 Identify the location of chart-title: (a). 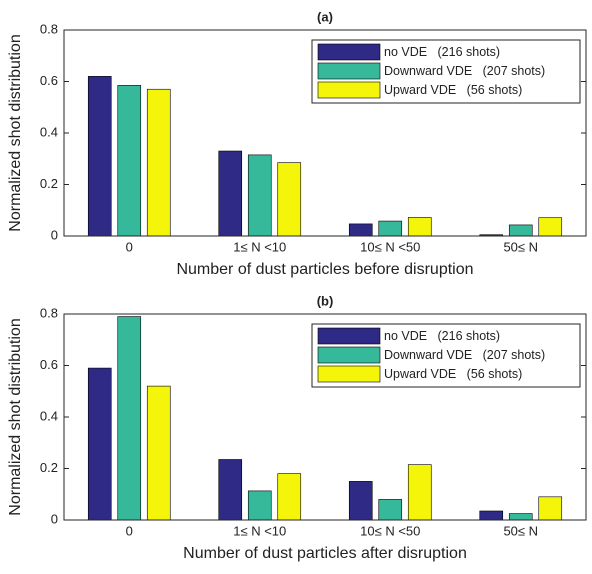
(325, 16).